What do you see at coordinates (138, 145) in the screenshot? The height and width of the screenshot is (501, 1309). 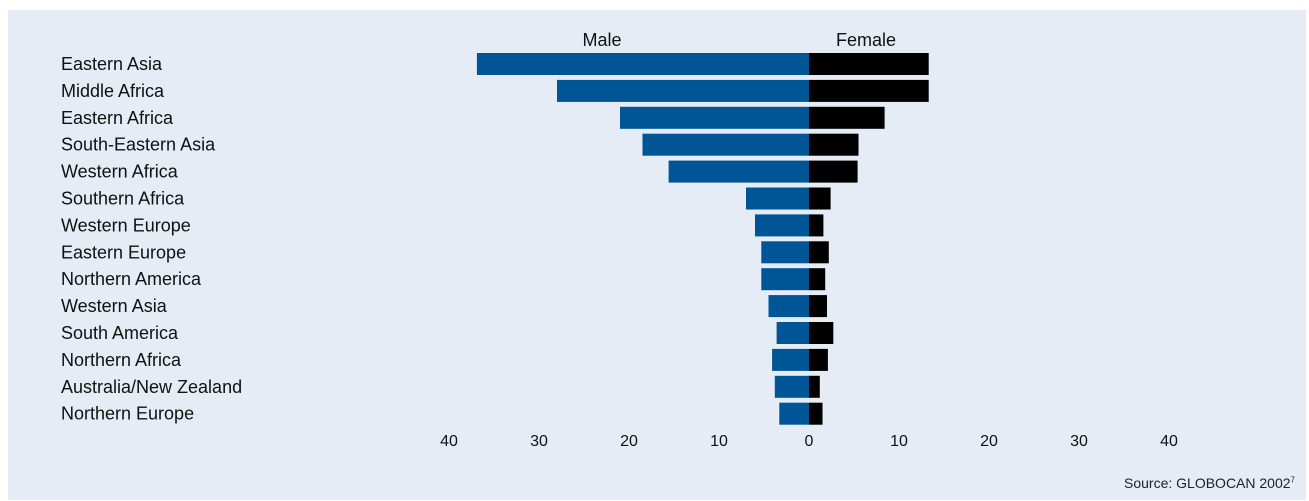 I see `category-label-south-eastern-asia: South-Eastern Asia` at bounding box center [138, 145].